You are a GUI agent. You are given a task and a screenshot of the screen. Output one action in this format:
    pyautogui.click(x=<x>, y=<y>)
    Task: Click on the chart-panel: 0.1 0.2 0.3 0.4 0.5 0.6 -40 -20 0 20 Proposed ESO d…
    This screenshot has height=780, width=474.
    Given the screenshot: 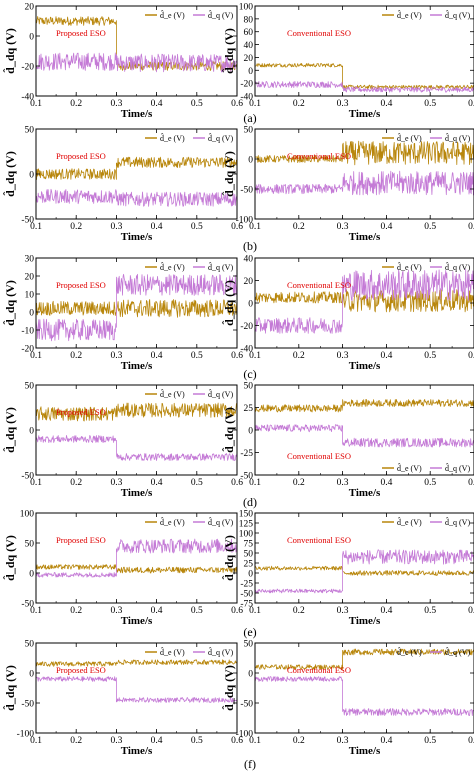 What is the action you would take?
    pyautogui.click(x=123, y=62)
    